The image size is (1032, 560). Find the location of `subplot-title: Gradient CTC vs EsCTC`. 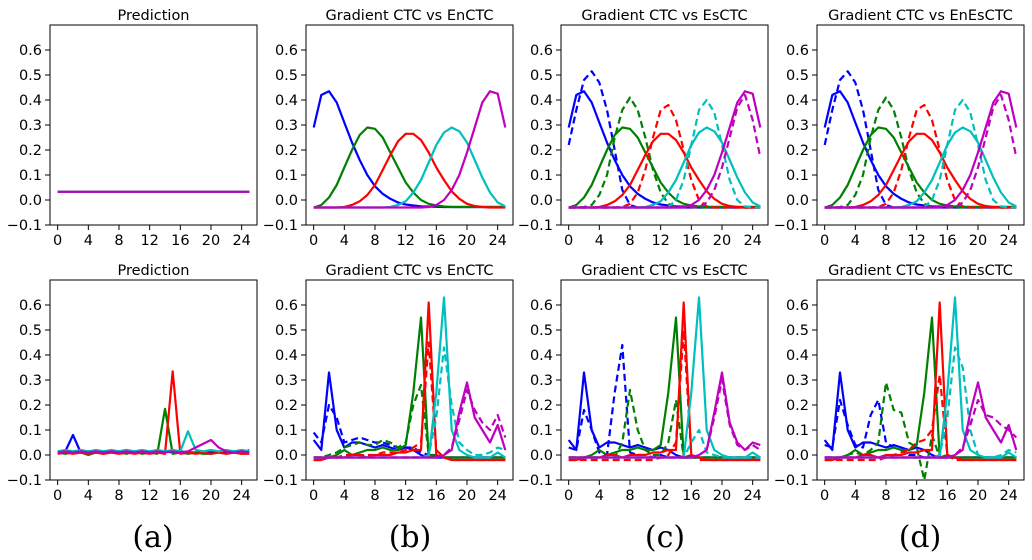

subplot-title: Gradient CTC vs EsCTC is located at coordinates (664, 271).